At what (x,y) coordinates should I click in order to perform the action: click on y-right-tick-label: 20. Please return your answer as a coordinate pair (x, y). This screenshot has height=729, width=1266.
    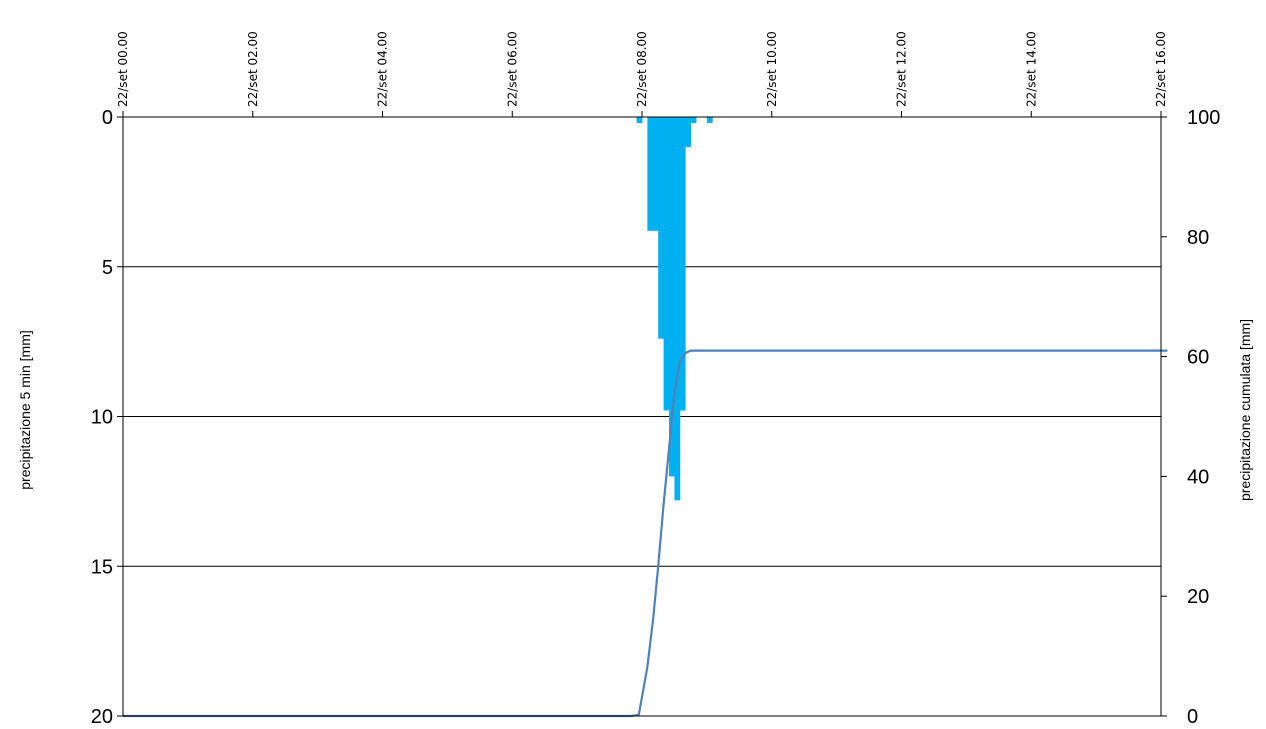
    Looking at the image, I should click on (1198, 597).